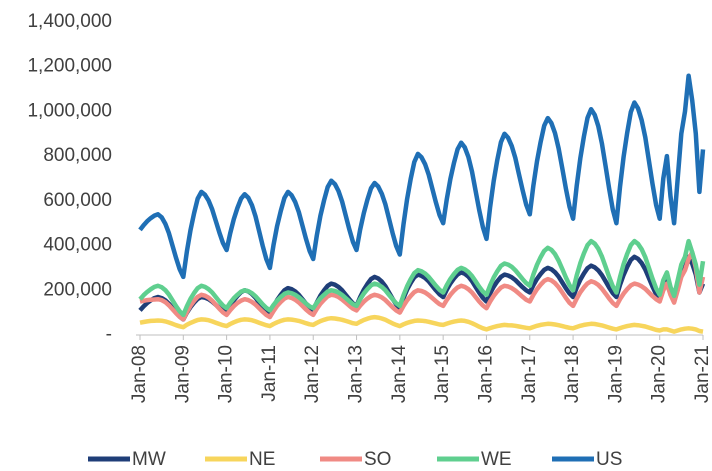  What do you see at coordinates (485, 374) in the screenshot?
I see `x-tick-label: Jan-16` at bounding box center [485, 374].